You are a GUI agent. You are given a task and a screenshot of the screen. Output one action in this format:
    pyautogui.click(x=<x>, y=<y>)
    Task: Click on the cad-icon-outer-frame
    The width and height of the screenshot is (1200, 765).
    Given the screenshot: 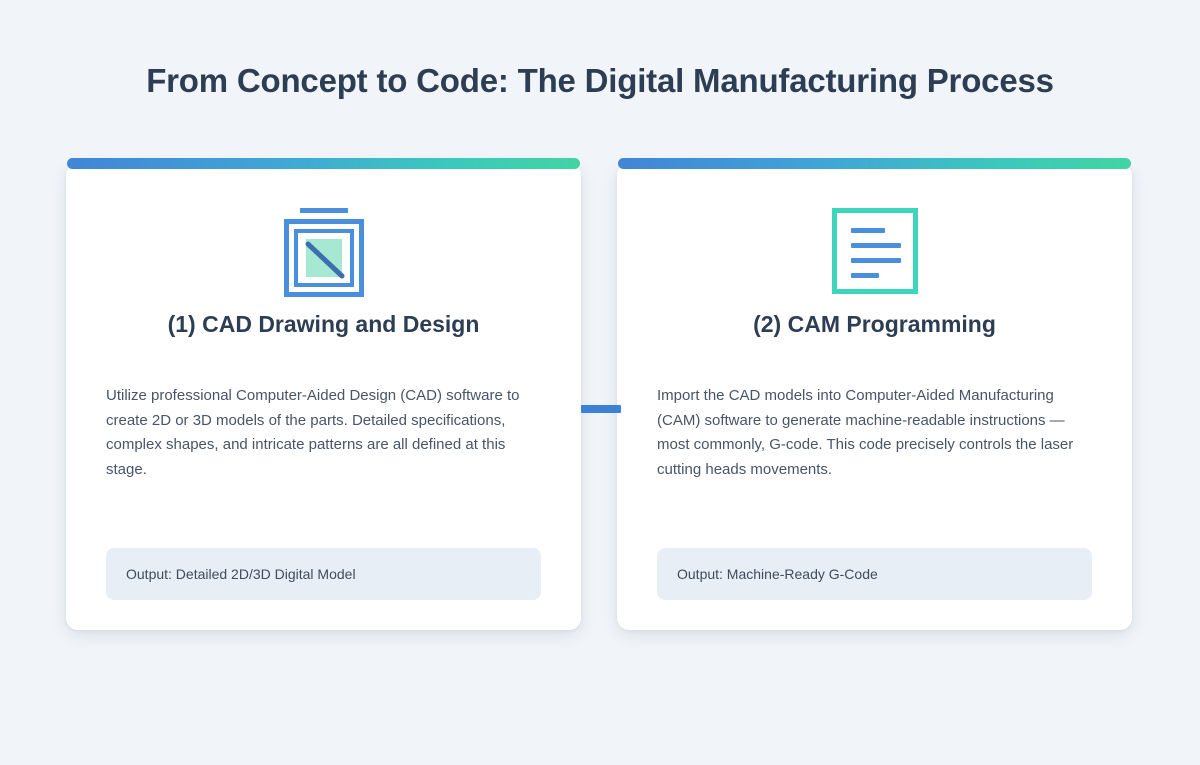 What is the action you would take?
    pyautogui.click(x=323, y=258)
    